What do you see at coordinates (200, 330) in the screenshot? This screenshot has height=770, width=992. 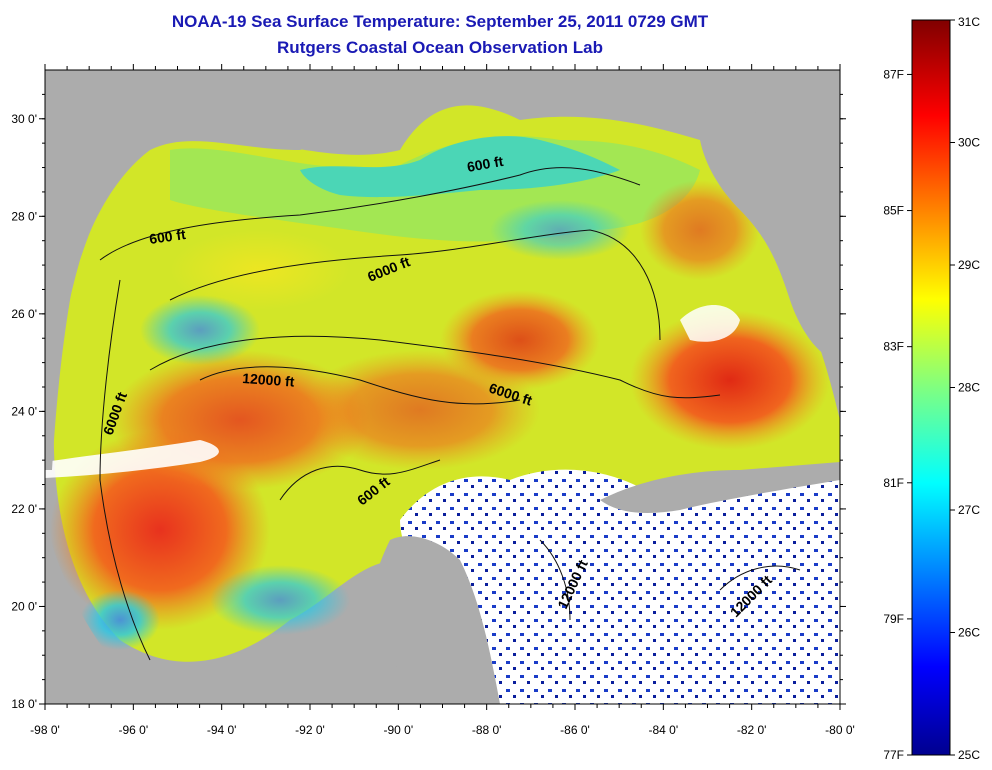 I see `west-cool-patch` at bounding box center [200, 330].